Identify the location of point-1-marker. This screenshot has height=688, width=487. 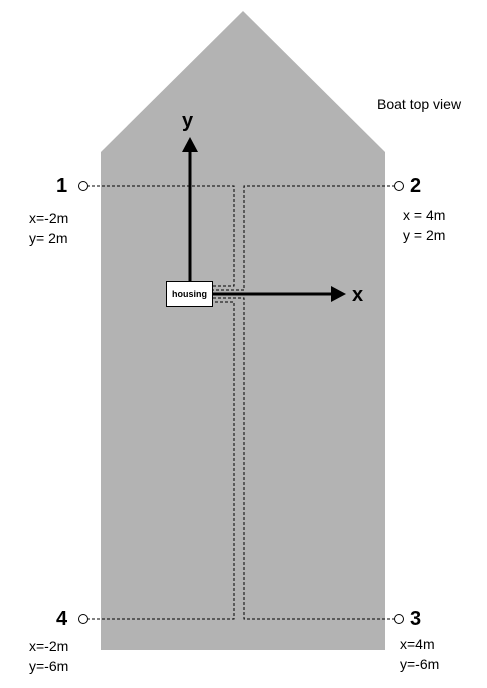
(83, 186).